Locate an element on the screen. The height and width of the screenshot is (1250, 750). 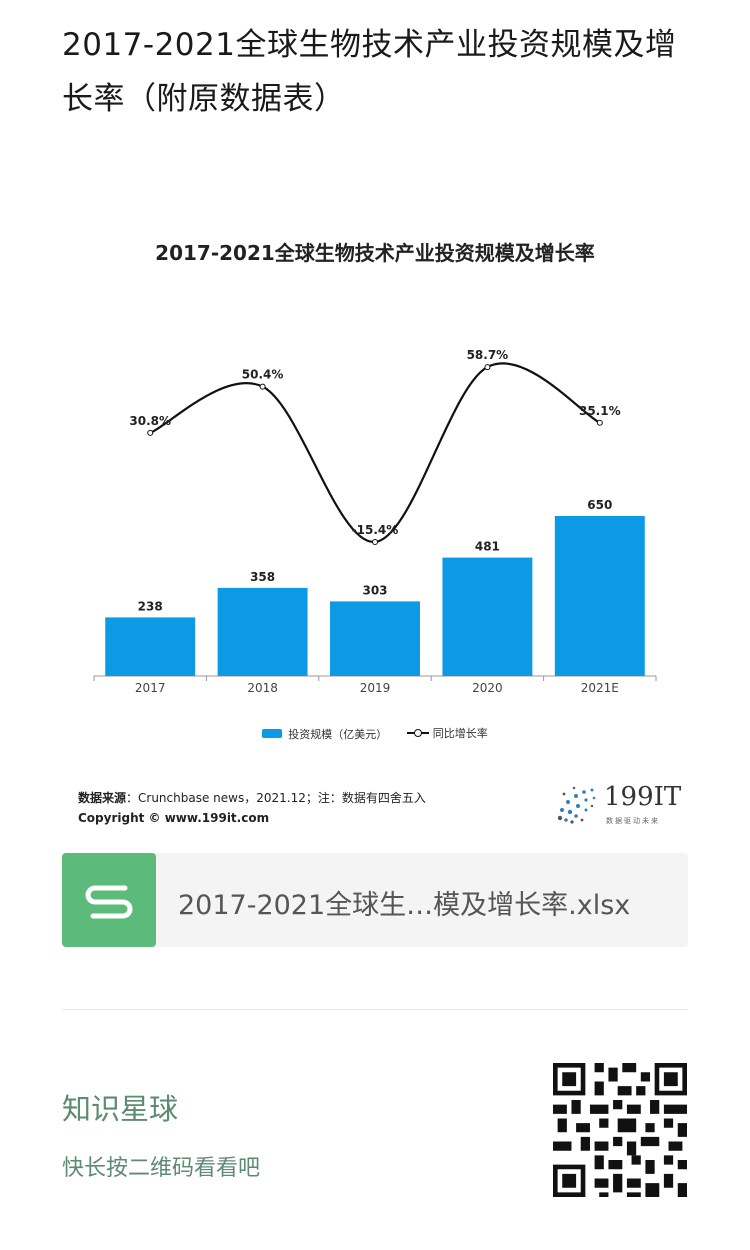
bar-2021E is located at coordinates (599, 596).